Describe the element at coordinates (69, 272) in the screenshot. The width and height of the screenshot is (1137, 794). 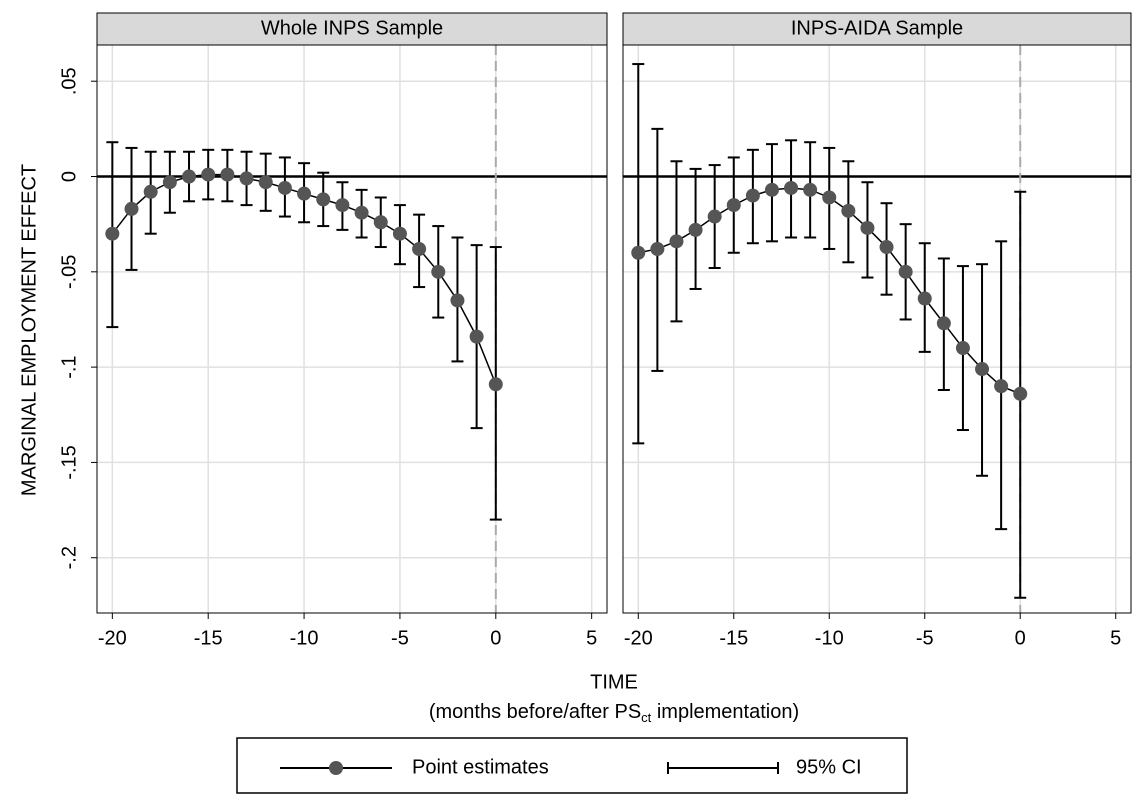
I see `y-tick-label: -.05` at that location.